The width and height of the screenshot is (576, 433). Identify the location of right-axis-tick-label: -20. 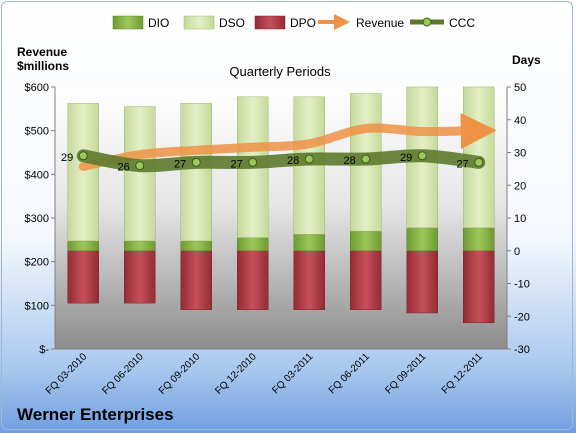
(522, 317).